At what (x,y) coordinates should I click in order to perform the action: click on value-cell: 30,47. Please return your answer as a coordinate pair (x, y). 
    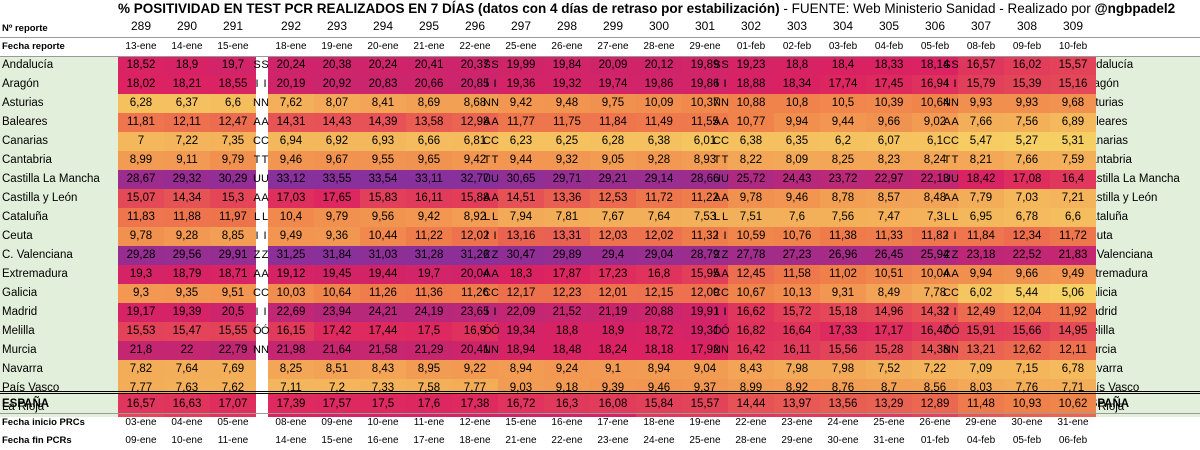
    Looking at the image, I should click on (521, 255).